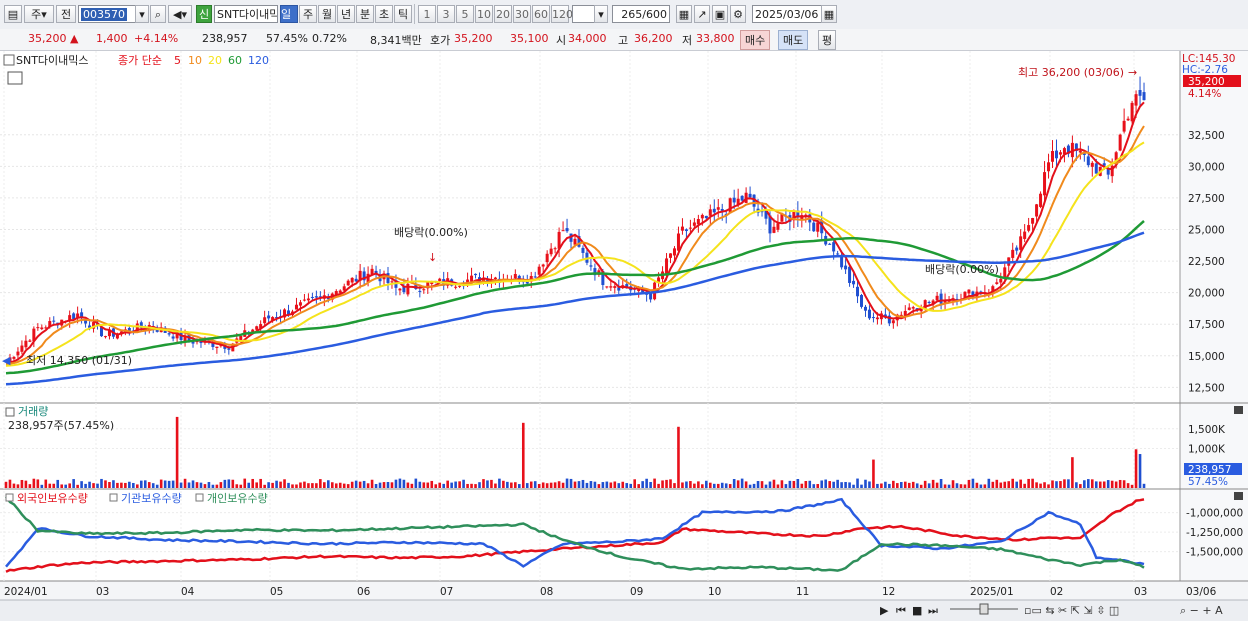  I want to click on interval-button-5: 30, so click(522, 14).